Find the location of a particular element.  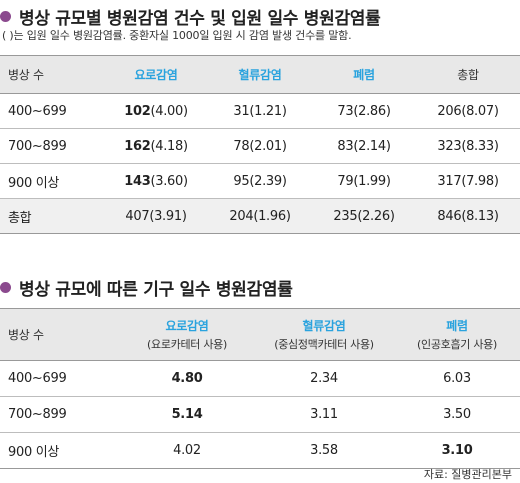

bsi-cell: 95(2.39) is located at coordinates (260, 181).